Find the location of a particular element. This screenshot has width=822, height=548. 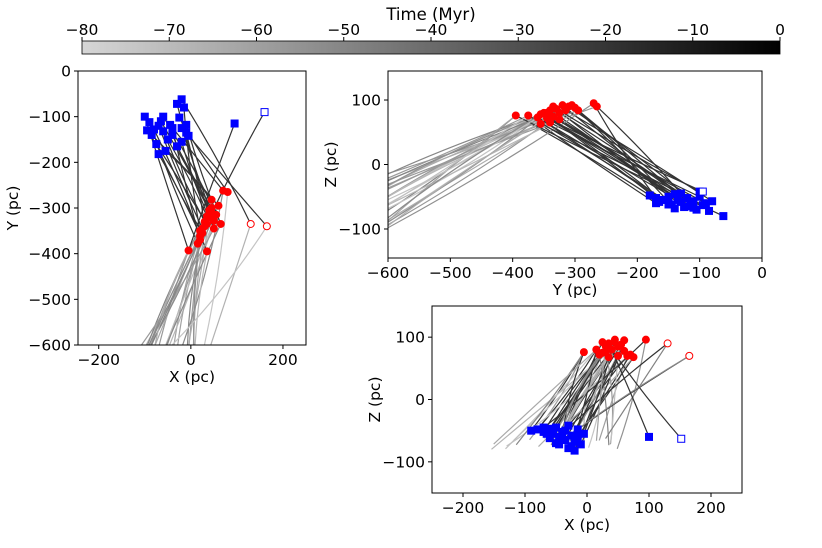

x-tick-label: −400 is located at coordinates (512, 273).